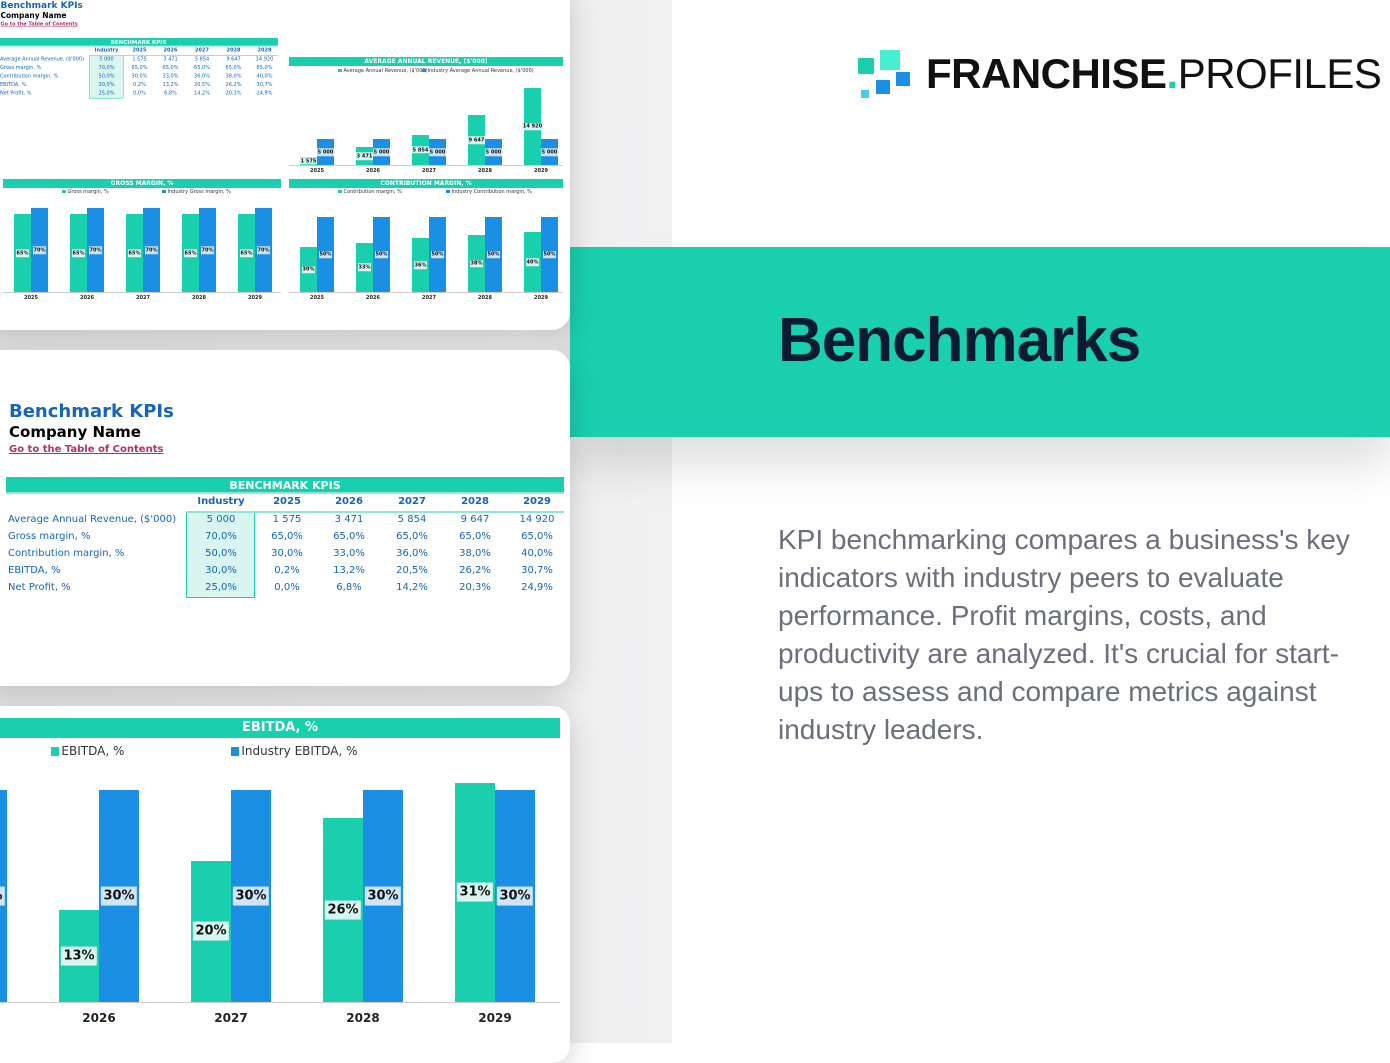 This screenshot has width=1390, height=1063. Describe the element at coordinates (1120, 74) in the screenshot. I see `franchise-profiles-logo: FRANCHISE.PROFILES` at that location.